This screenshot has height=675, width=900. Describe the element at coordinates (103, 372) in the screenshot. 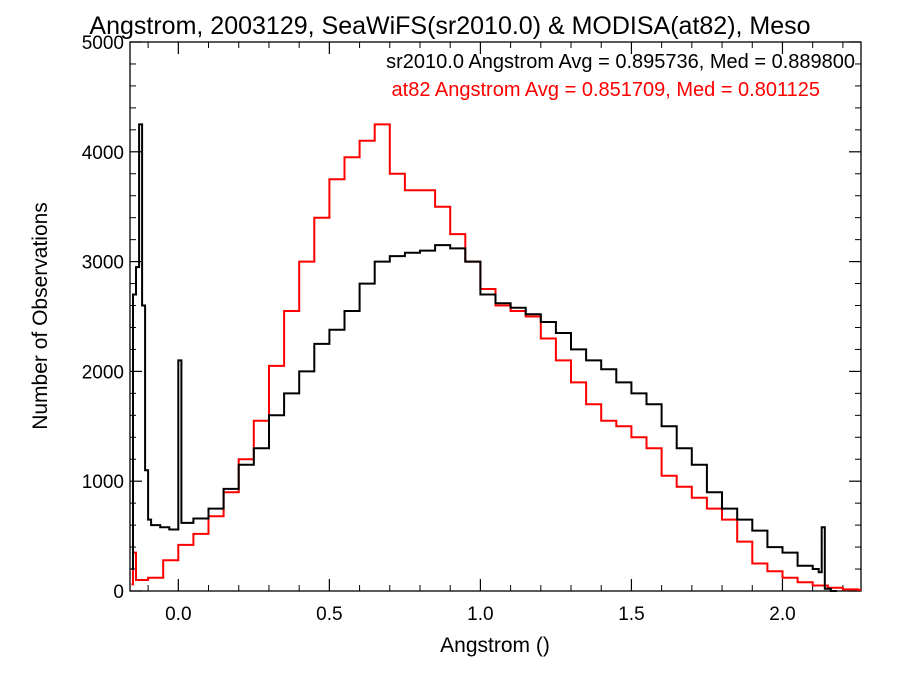

I see `y-tick-label: 2000` at that location.